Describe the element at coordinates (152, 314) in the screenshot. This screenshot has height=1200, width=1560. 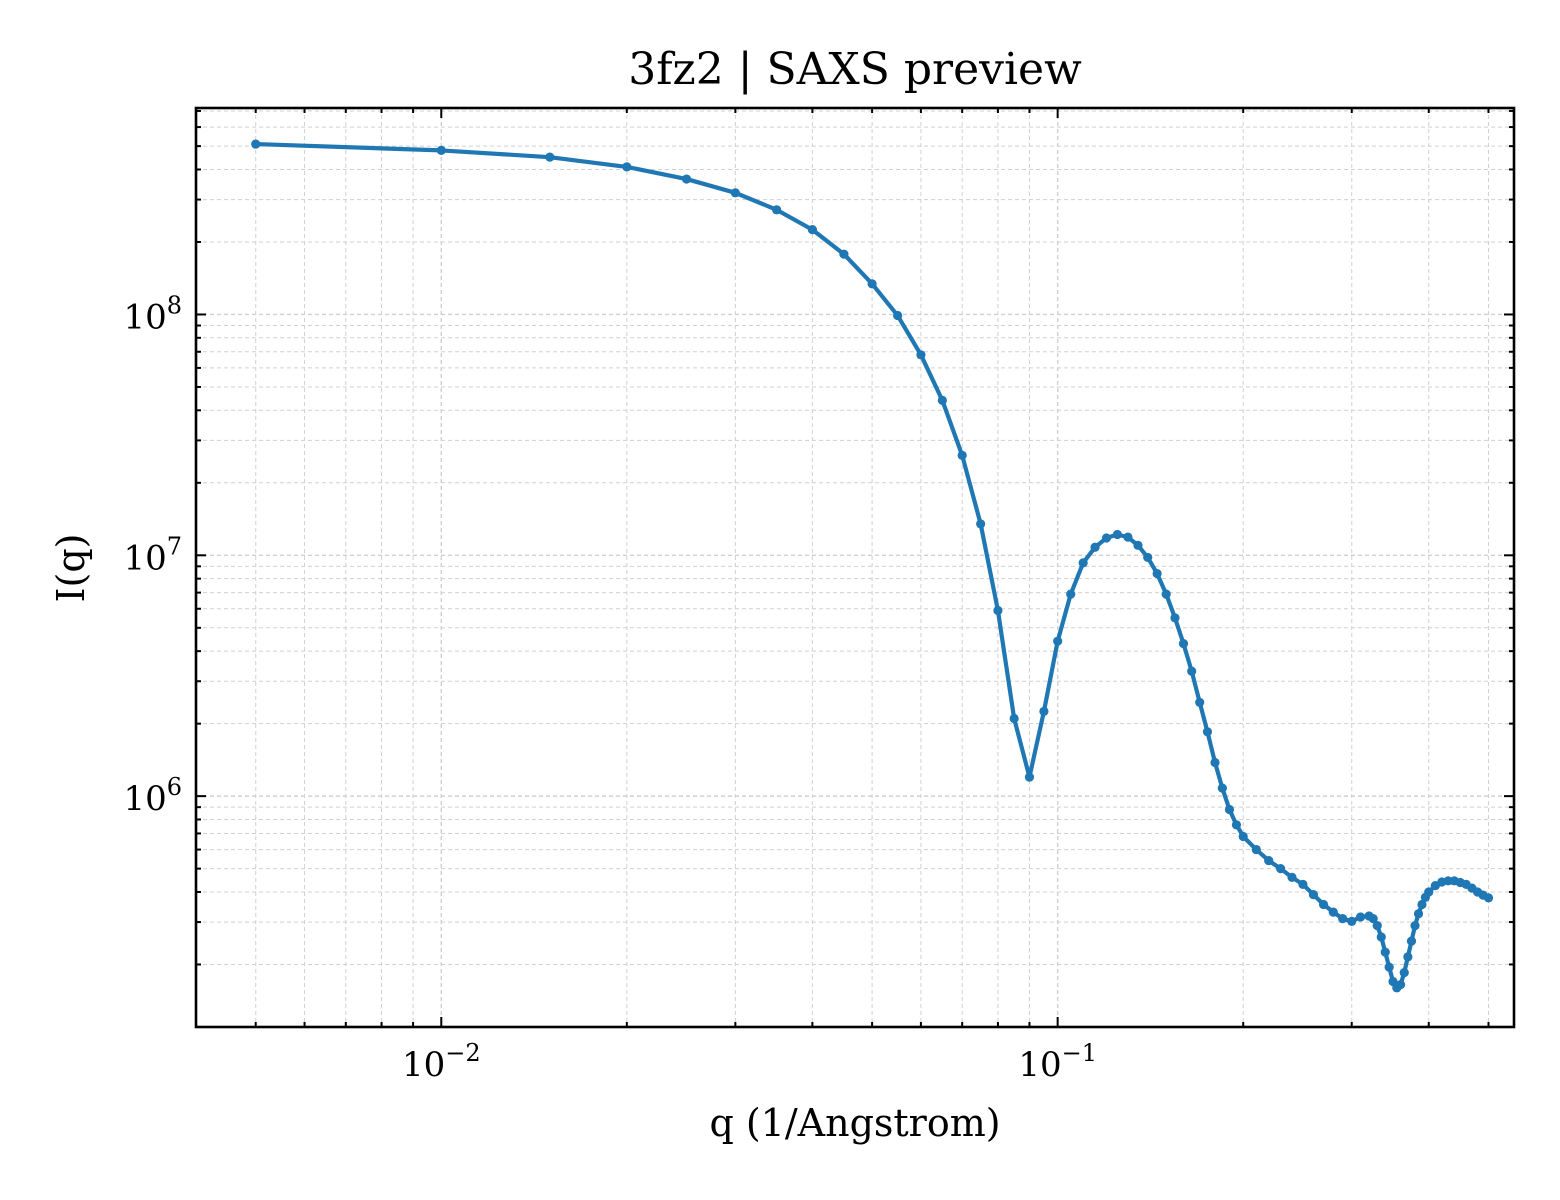
I see `y-tick-label: 10⁸` at that location.